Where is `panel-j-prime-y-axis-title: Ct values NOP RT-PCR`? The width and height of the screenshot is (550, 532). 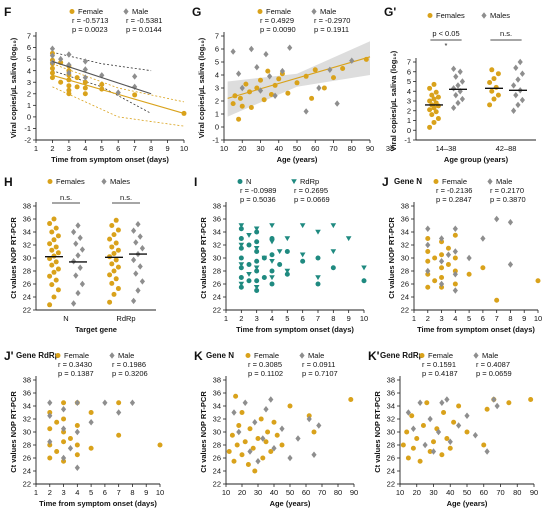
panel-j-prime-y-axis-title: Ct values NOP RT-PCR is located at coordinates (13, 432).